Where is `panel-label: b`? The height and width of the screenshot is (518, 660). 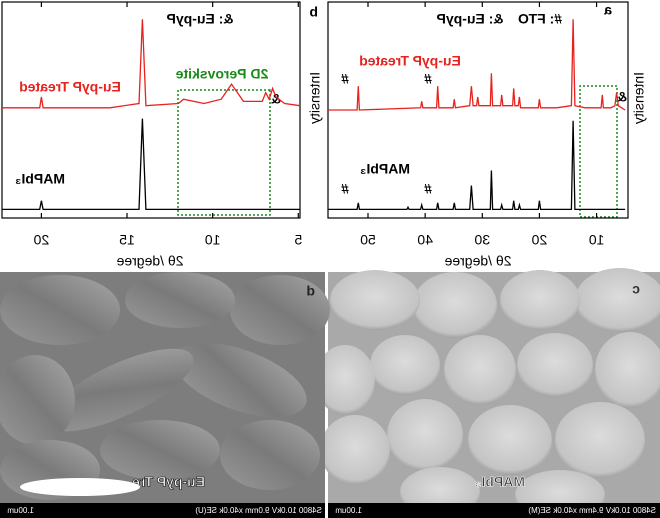
panel-label: b is located at coordinates (313, 12).